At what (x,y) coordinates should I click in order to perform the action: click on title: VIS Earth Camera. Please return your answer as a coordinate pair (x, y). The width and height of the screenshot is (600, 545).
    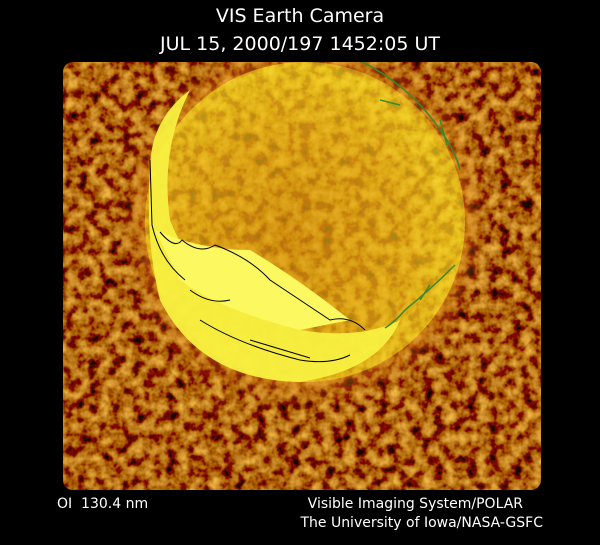
    Looking at the image, I should click on (300, 16).